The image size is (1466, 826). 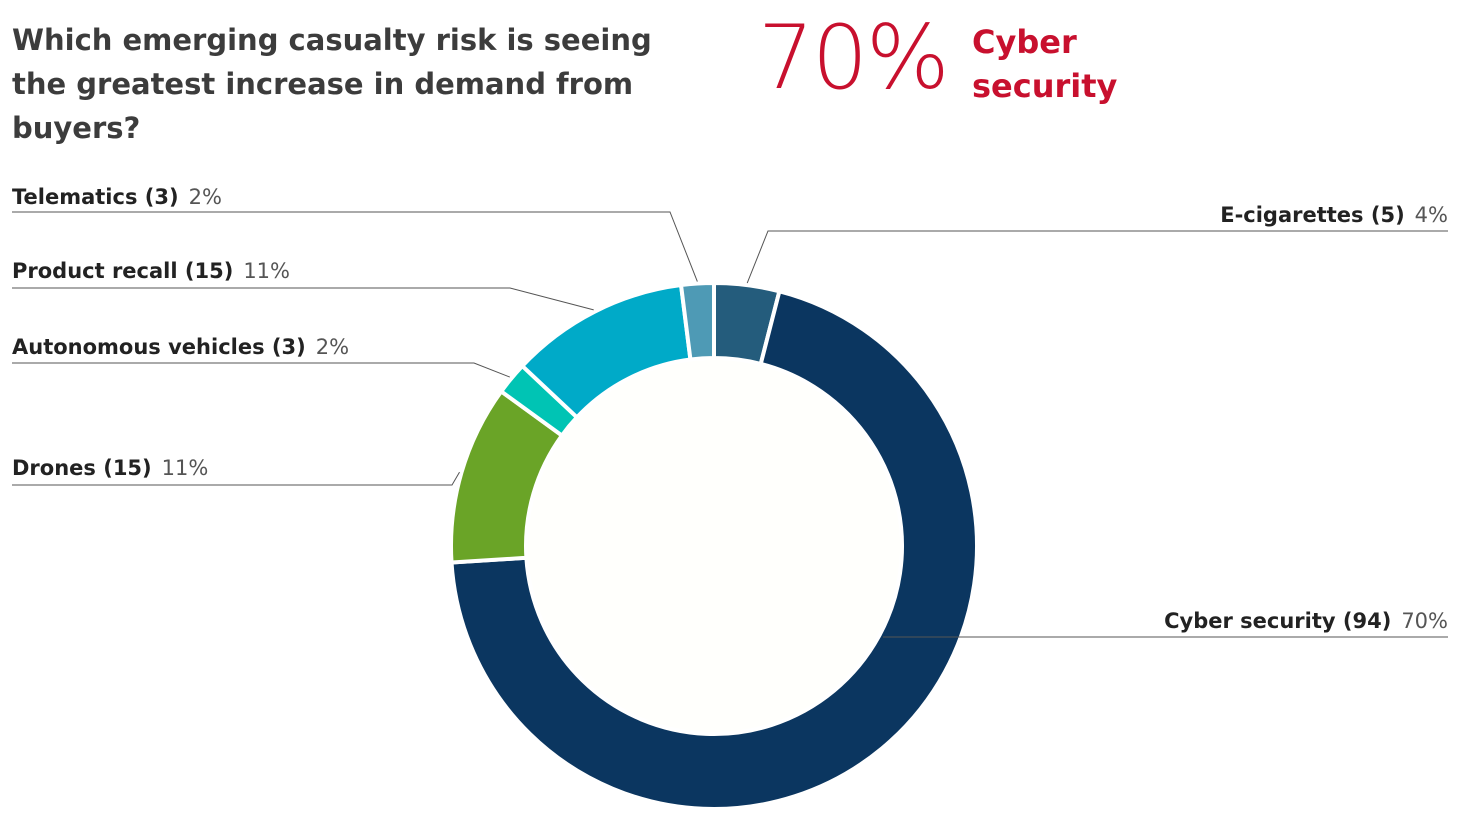 I want to click on value-label: 70%, so click(x=1424, y=621).